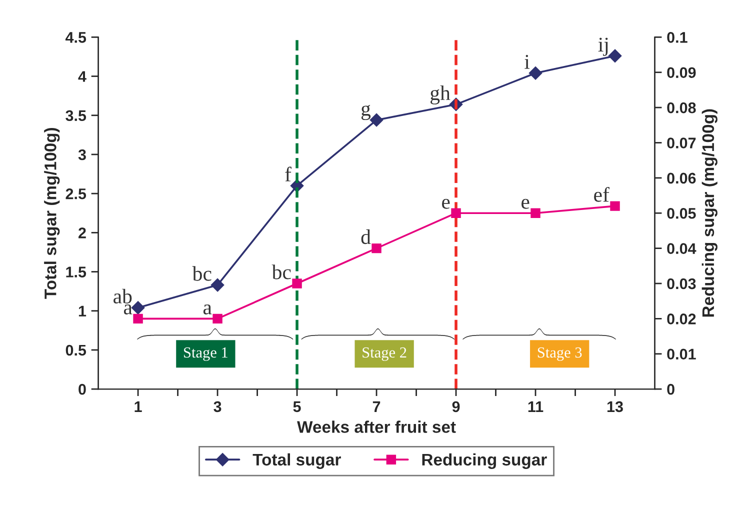  Describe the element at coordinates (527, 61) in the screenshot. I see `annotation: i` at that location.